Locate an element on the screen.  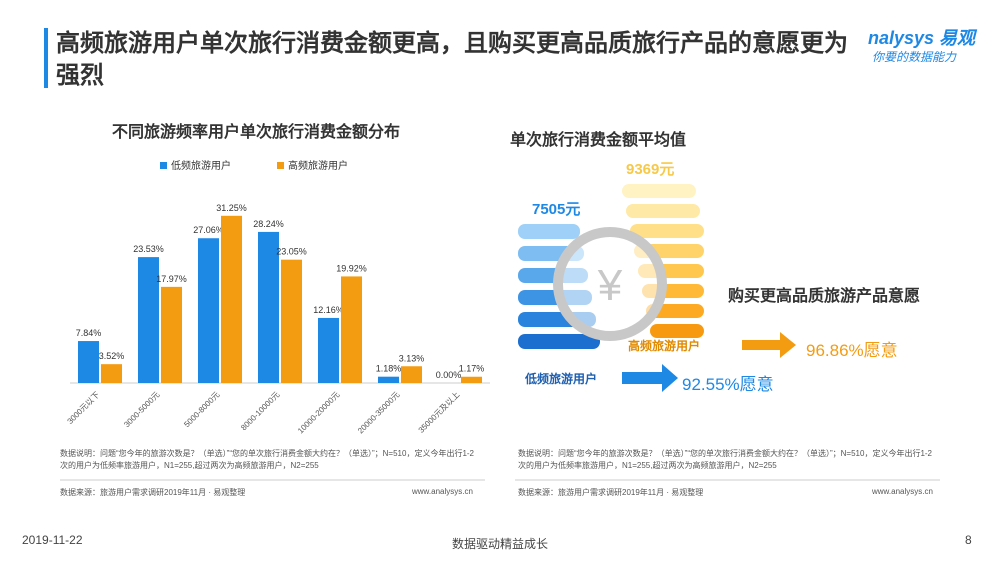
arrow-high is located at coordinates (769, 345).